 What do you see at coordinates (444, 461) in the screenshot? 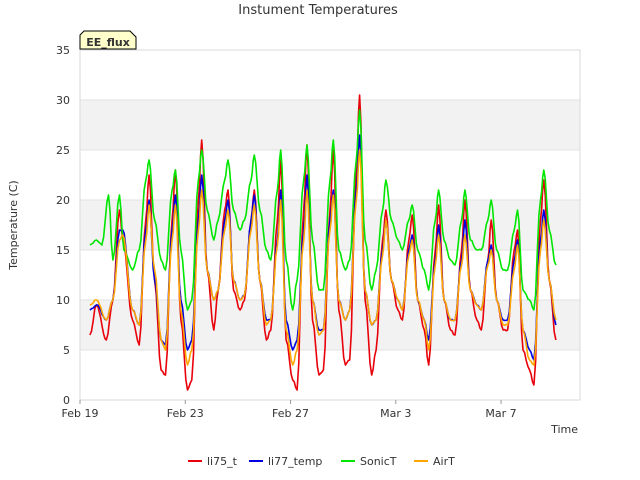
I see `legend-label: AirT` at bounding box center [444, 461].